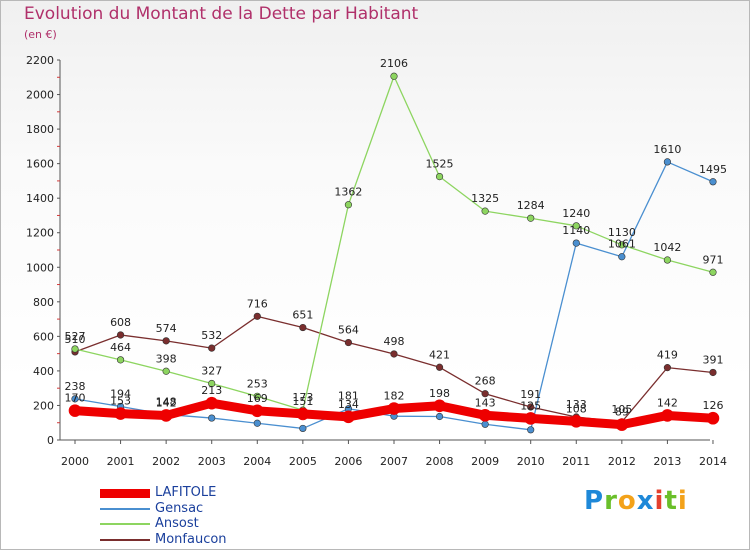 The width and height of the screenshot is (750, 550). What do you see at coordinates (439, 354) in the screenshot?
I see `data-label: 421` at bounding box center [439, 354].